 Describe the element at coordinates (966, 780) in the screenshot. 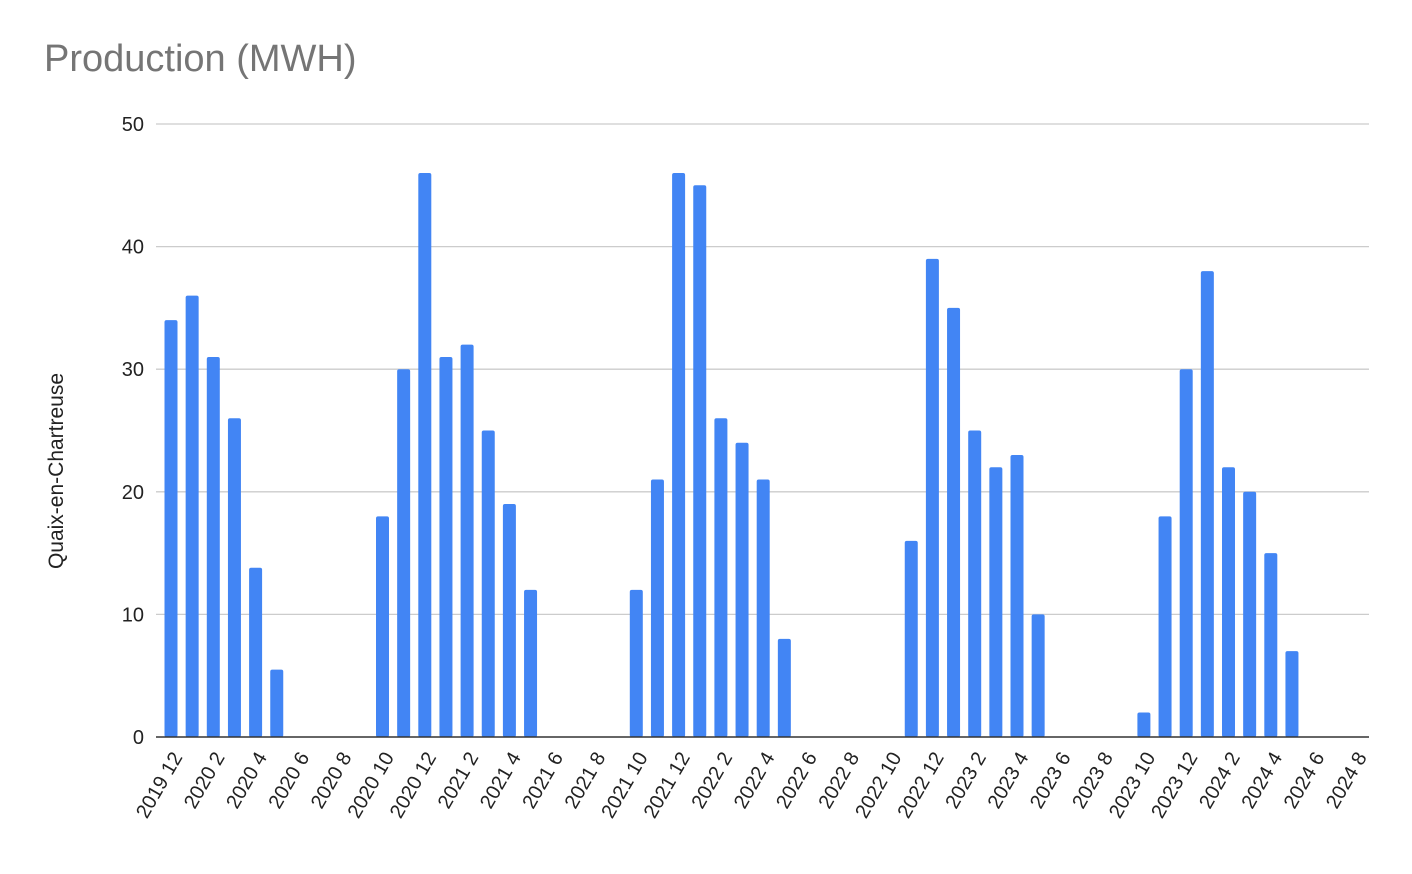

I see `x-tick-label: 2023 2` at that location.